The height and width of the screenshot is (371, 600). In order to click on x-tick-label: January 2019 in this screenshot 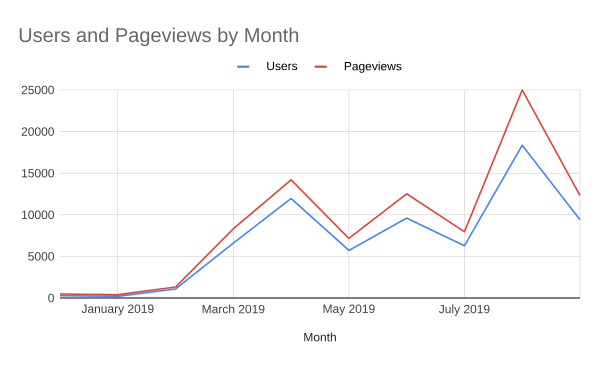, I will do `click(118, 310)`.